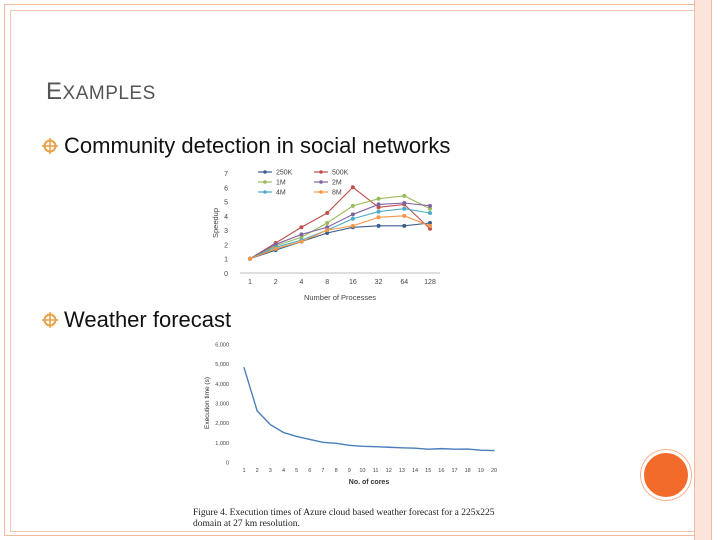  What do you see at coordinates (226, 217) in the screenshot?
I see `y-tick-label: 4` at bounding box center [226, 217].